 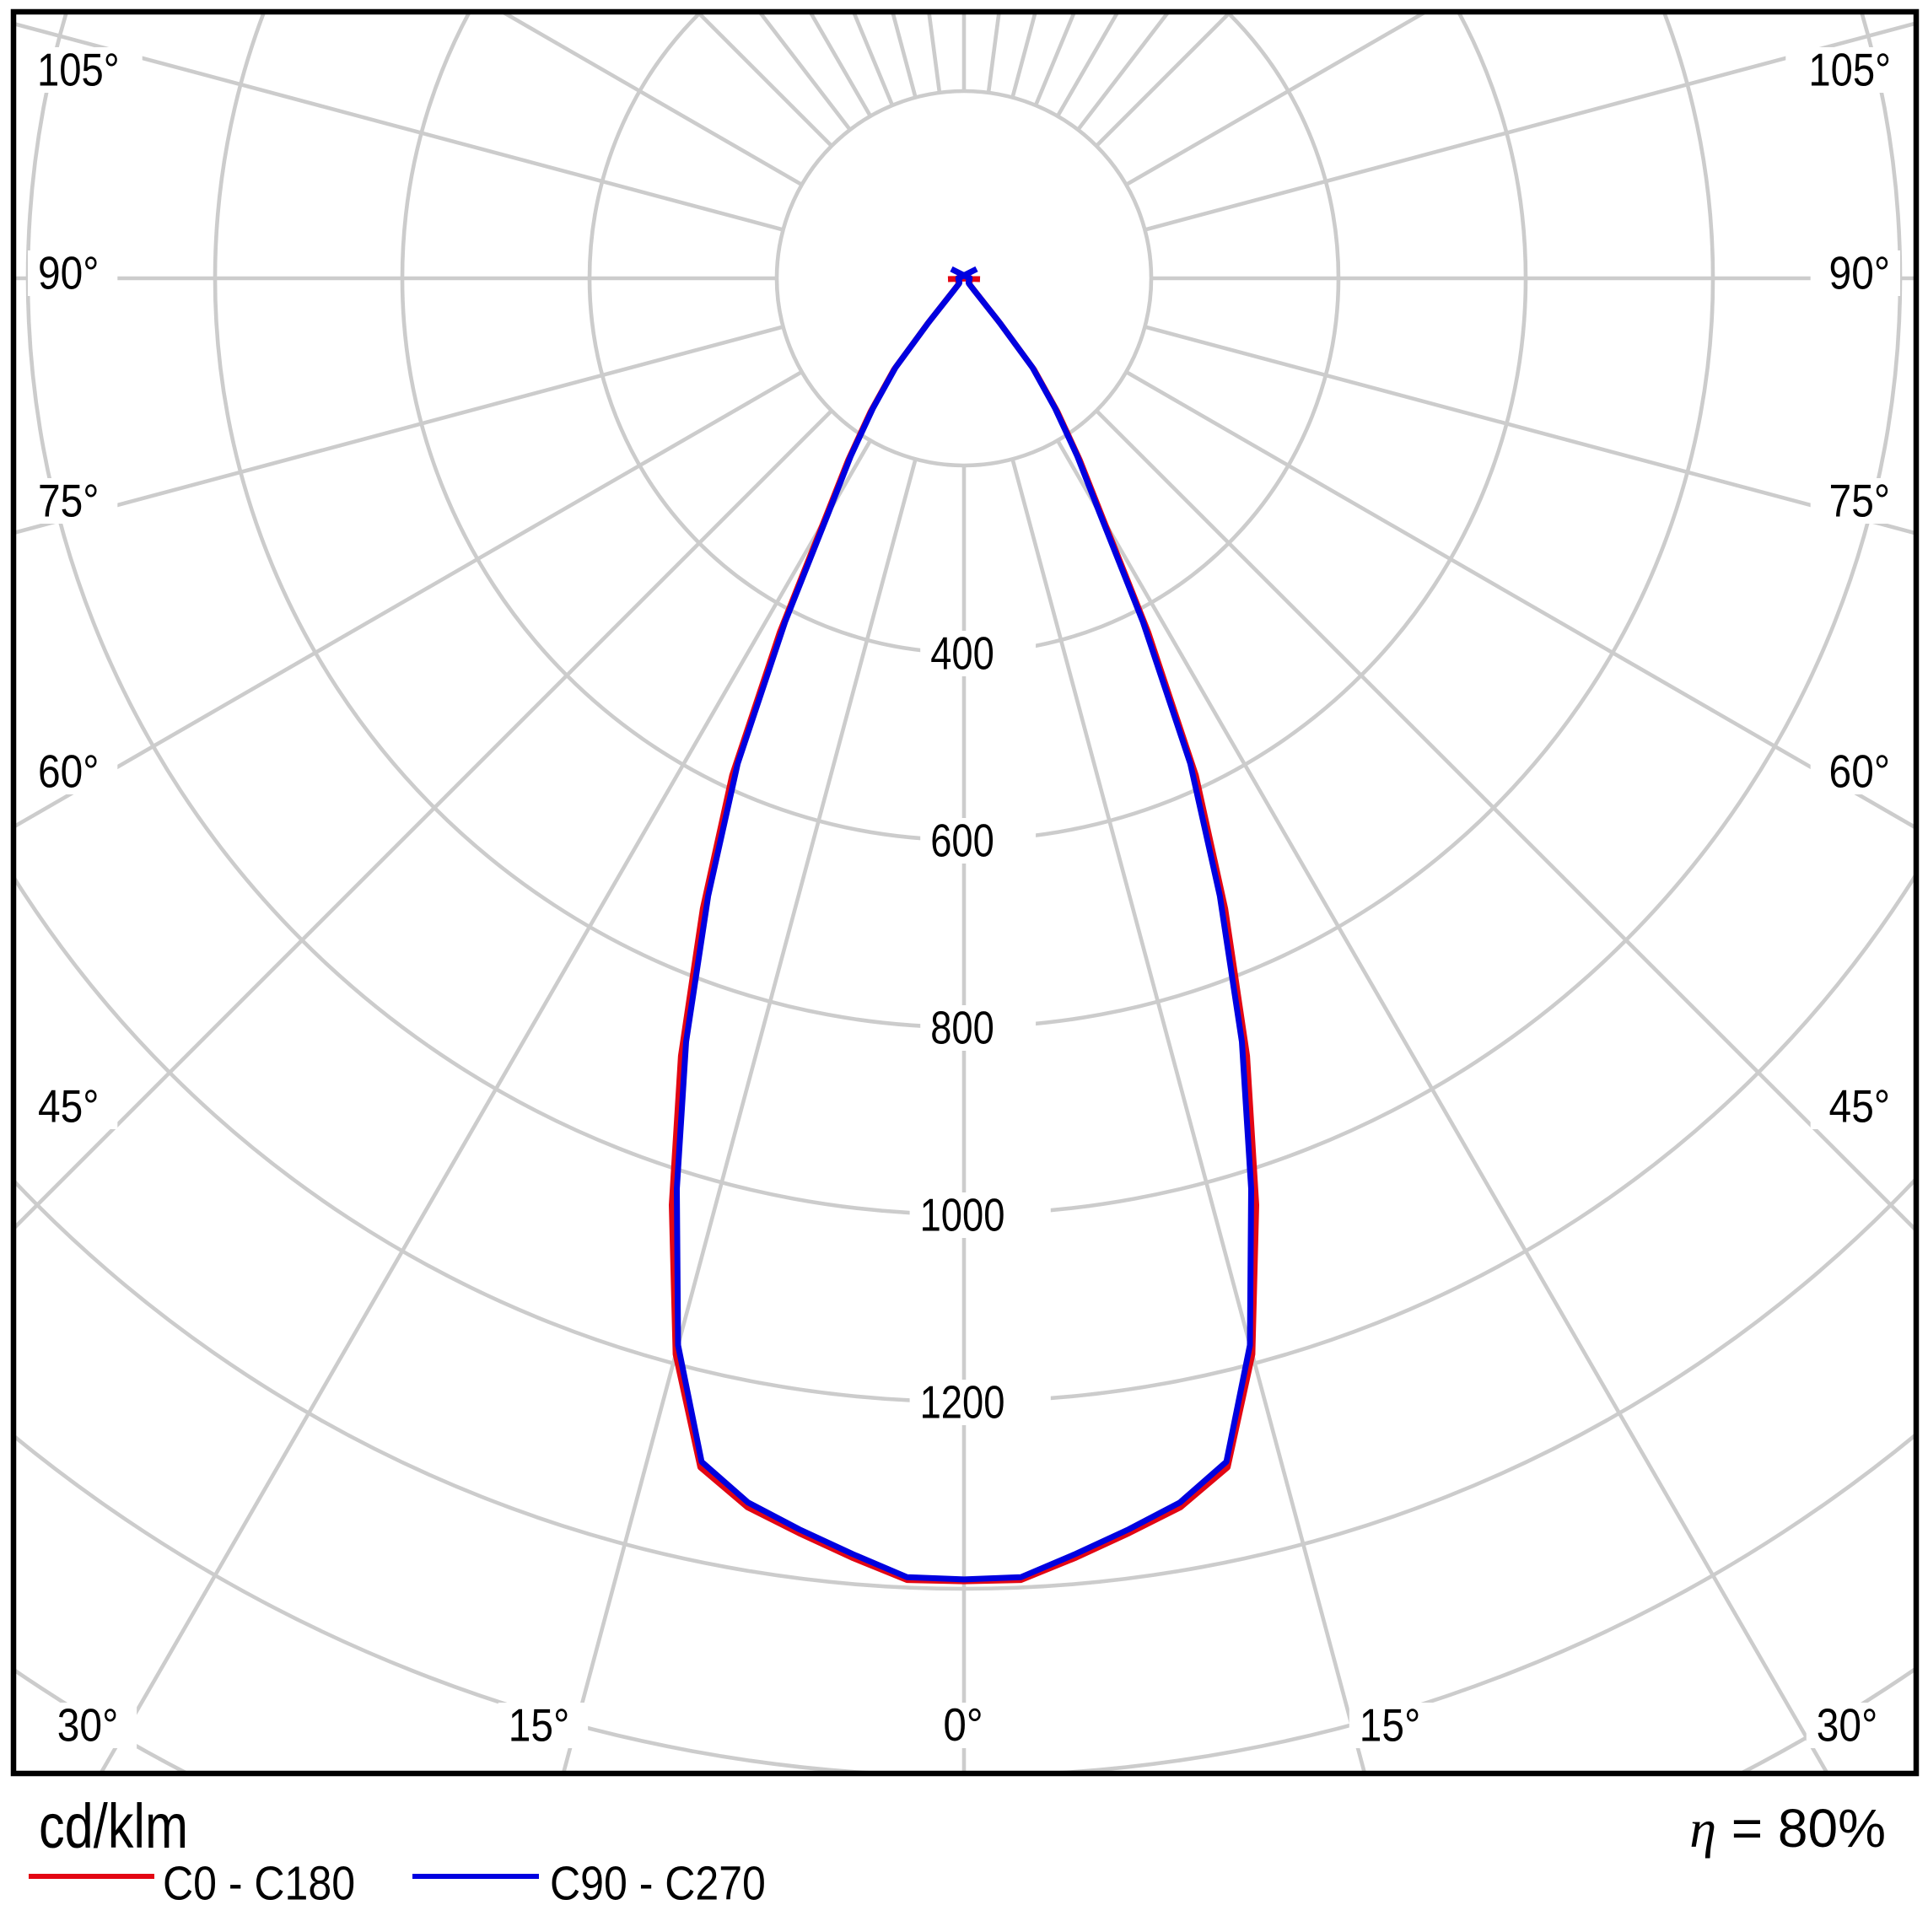 What do you see at coordinates (962, 1216) in the screenshot?
I see `svg-text: 1000` at bounding box center [962, 1216].